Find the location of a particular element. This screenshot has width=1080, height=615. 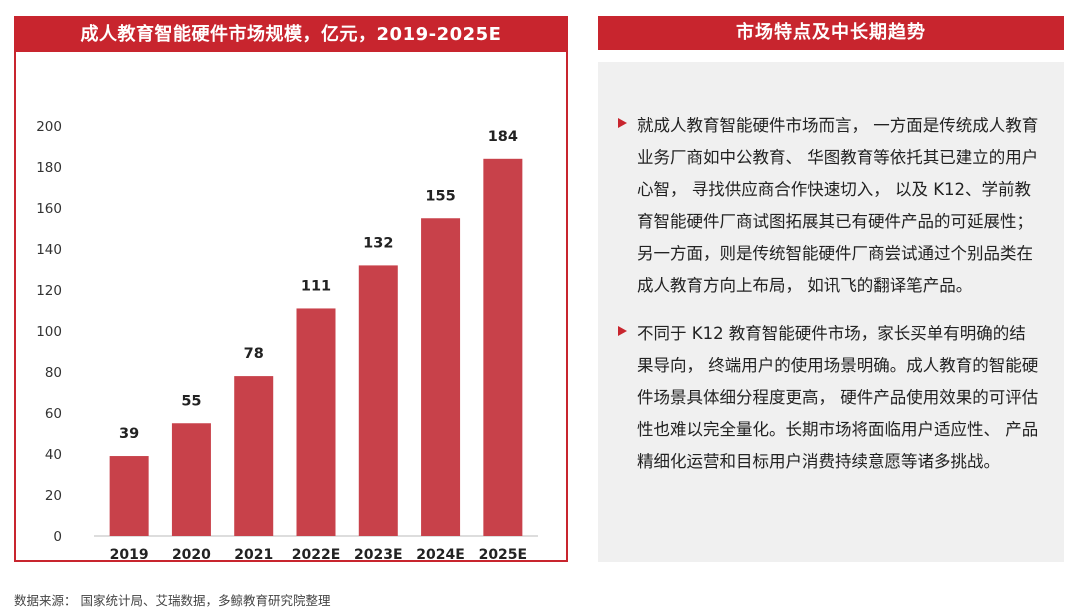

value-label-2025E: 184 is located at coordinates (503, 137).